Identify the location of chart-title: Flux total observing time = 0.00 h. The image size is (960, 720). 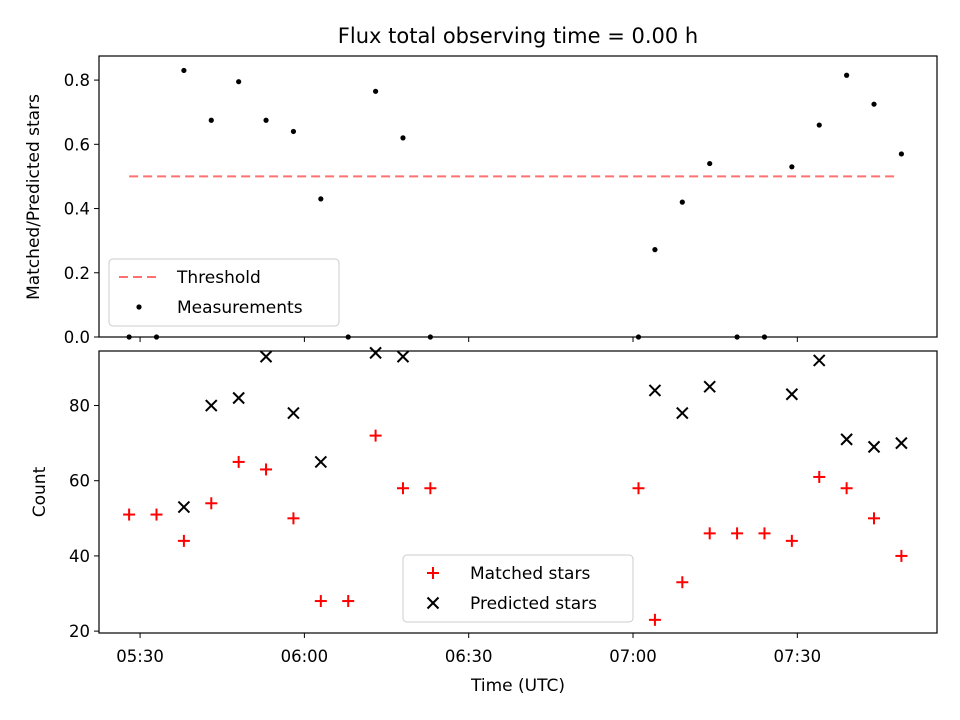
(518, 36).